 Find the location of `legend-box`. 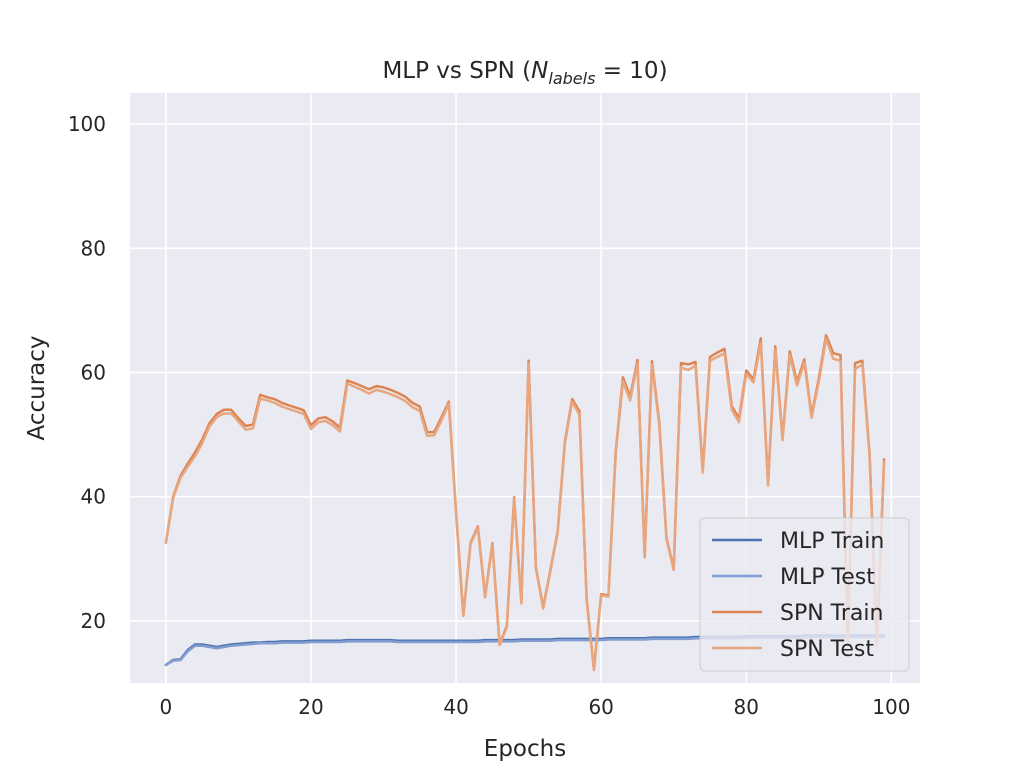

legend-box is located at coordinates (804, 594).